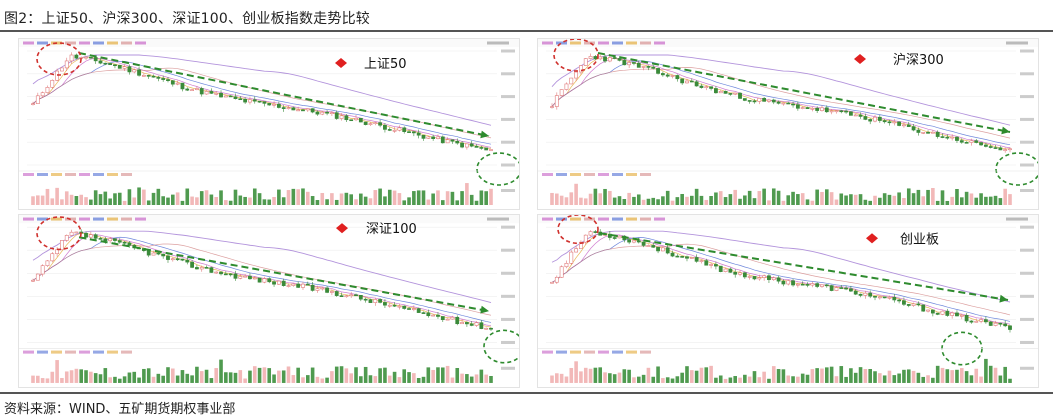 Image resolution: width=1053 pixels, height=417 pixels. I want to click on y-tick-label, so click(1027, 296).